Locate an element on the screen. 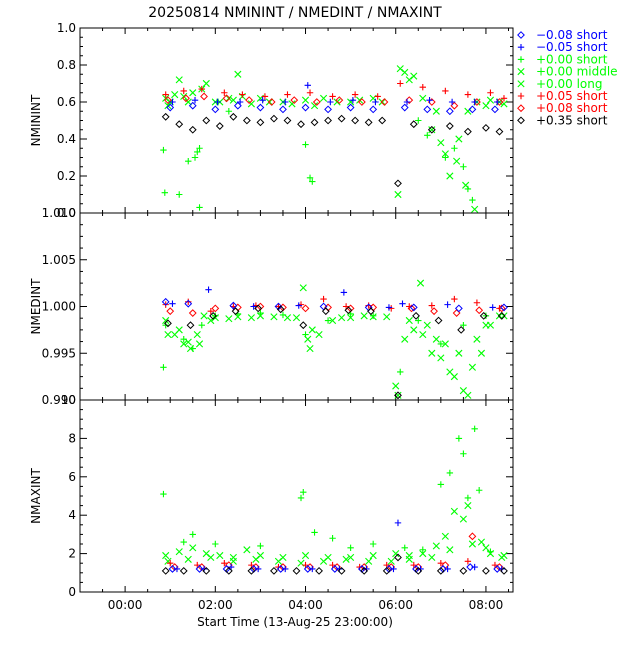  y-tick-label: 0.990 is located at coordinates (59, 400).